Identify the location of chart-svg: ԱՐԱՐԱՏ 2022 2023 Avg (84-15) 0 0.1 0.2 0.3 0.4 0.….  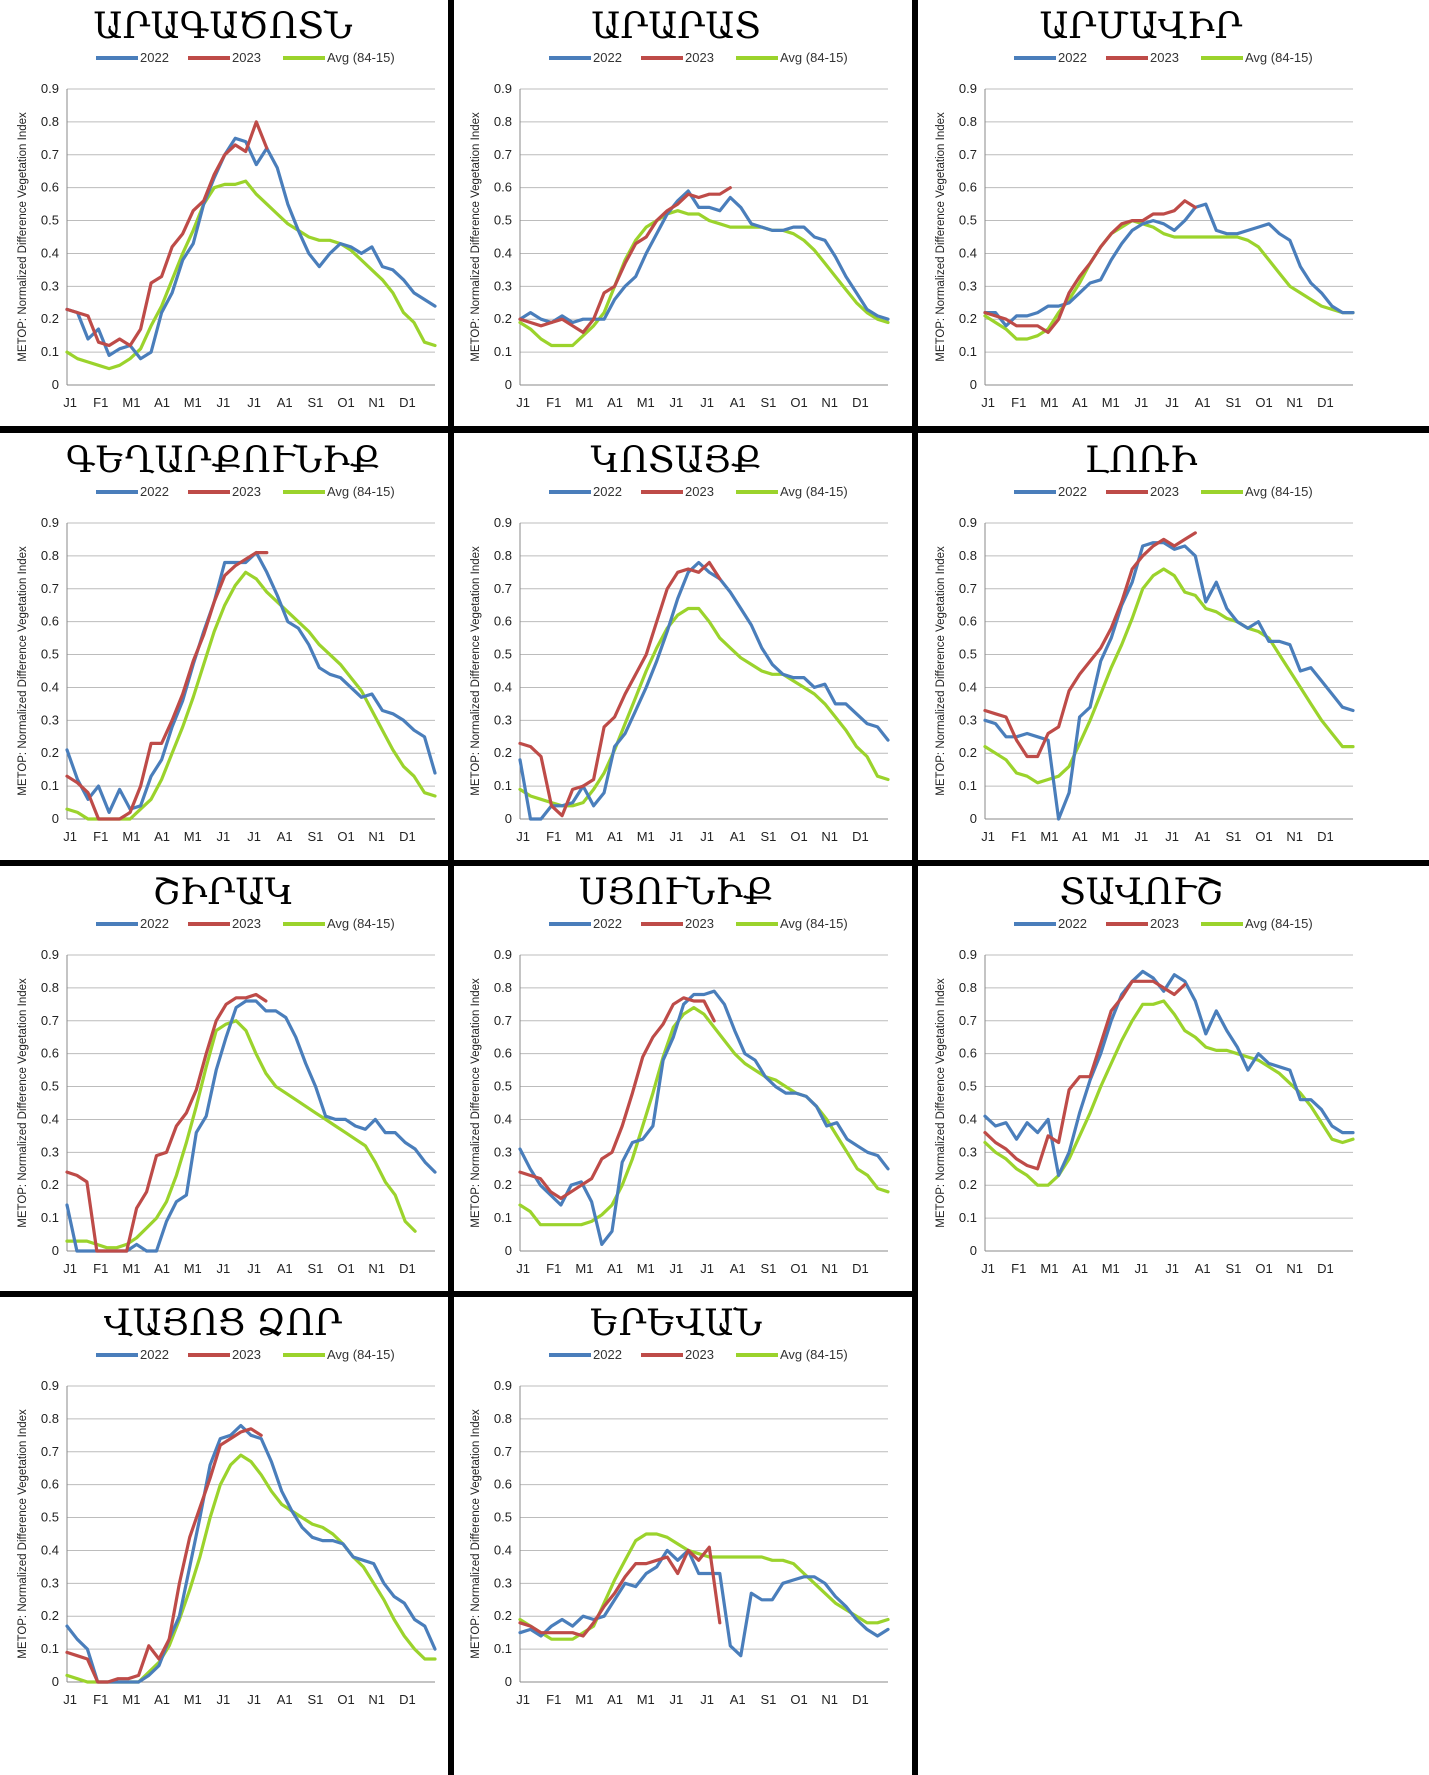
(680, 208).